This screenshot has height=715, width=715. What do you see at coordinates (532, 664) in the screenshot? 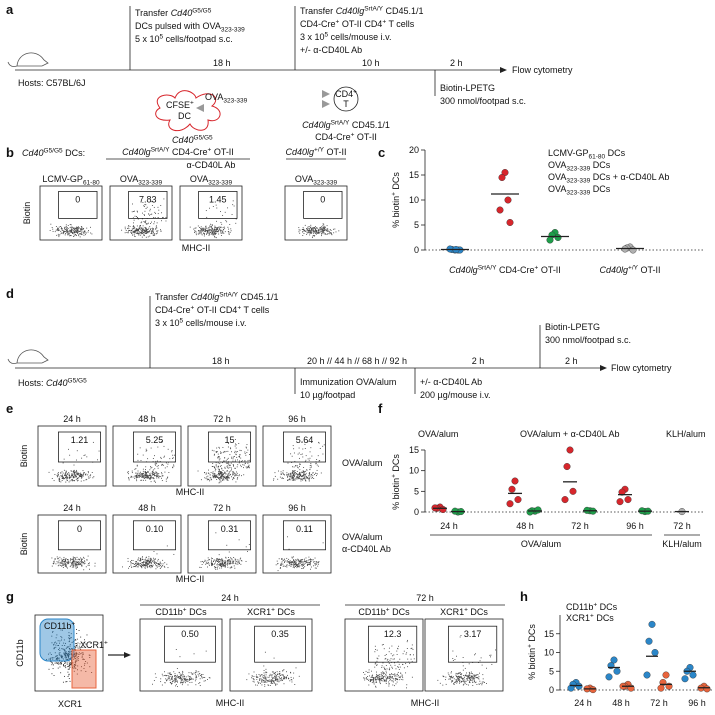
I see `text-segment: % biotin` at bounding box center [532, 664].